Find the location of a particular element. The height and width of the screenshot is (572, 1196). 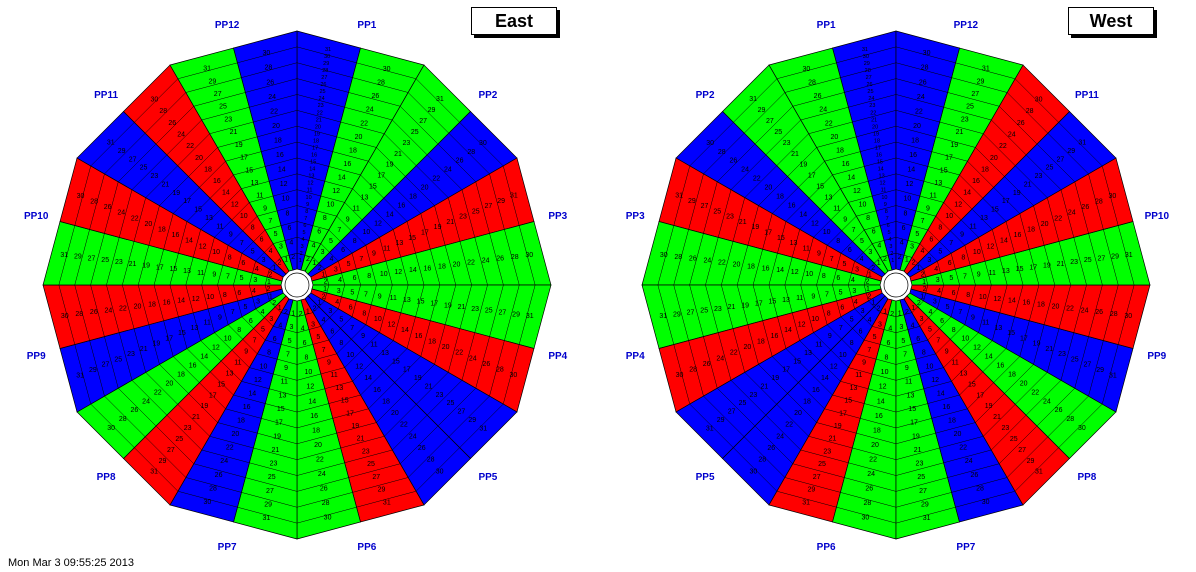

row-number: 6 is located at coordinates (850, 250).